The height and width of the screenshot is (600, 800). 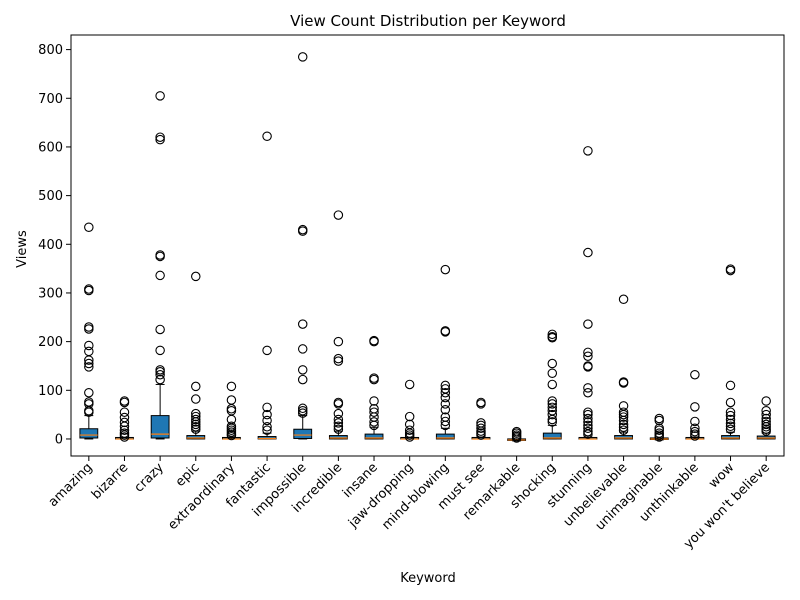 What do you see at coordinates (203, 457) in the screenshot?
I see `box-group-extraordinary: extraordinary` at bounding box center [203, 457].